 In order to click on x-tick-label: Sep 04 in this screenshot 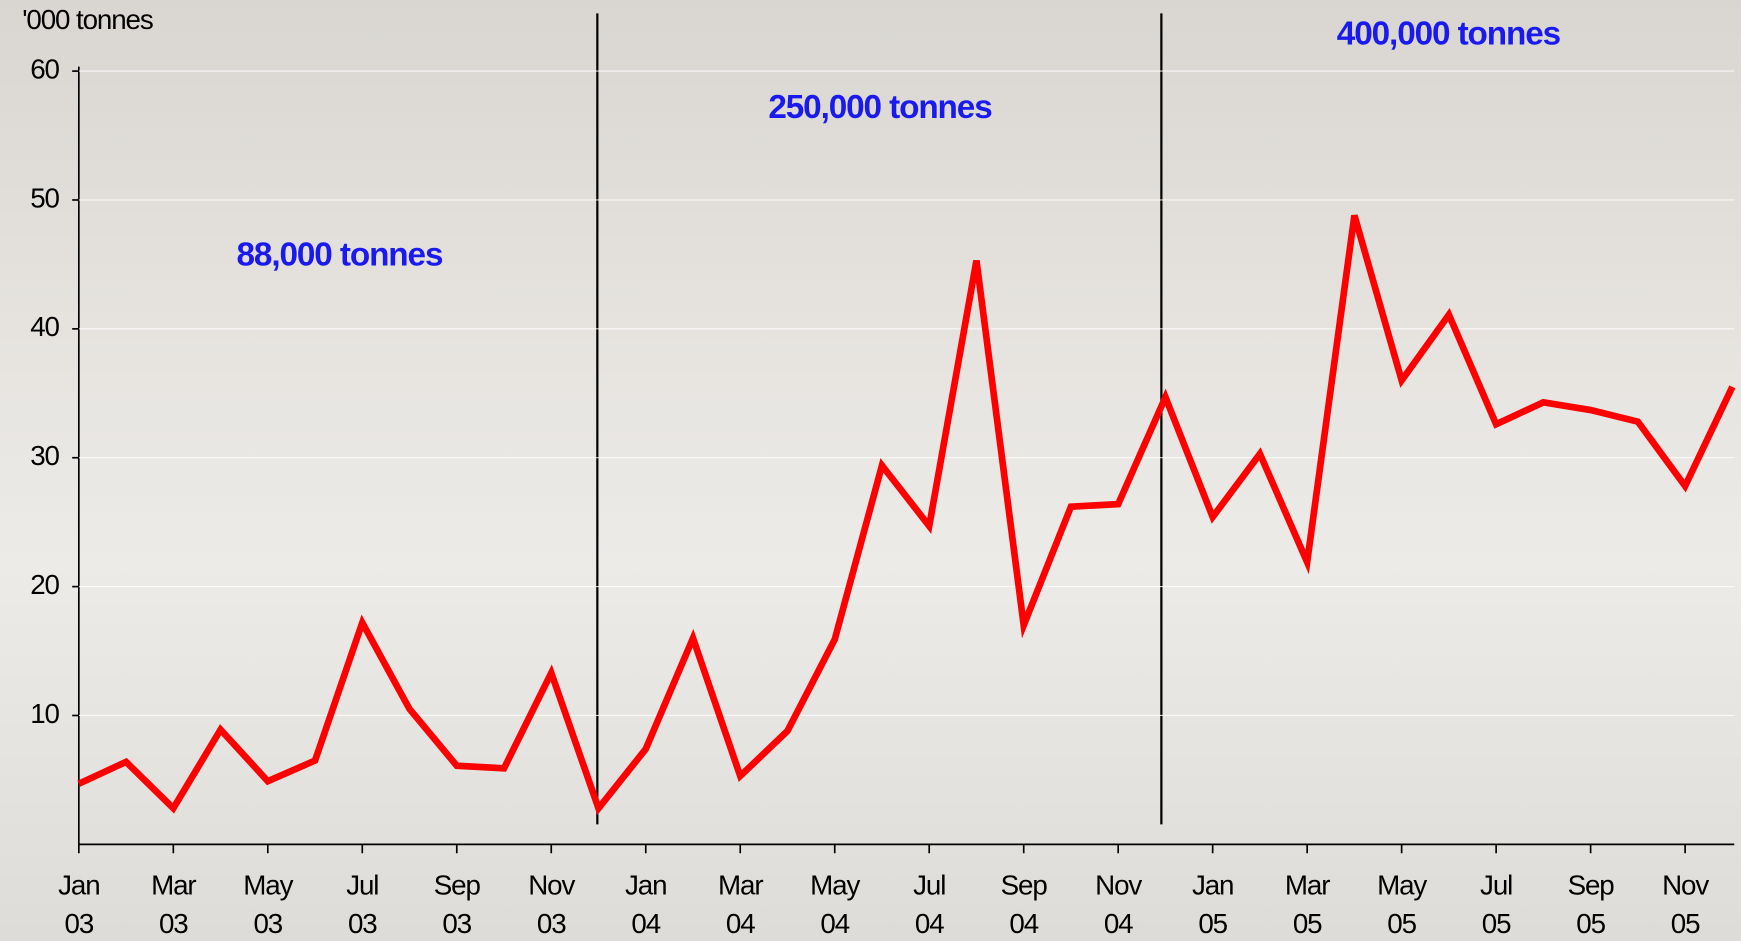, I will do `click(1024, 904)`.